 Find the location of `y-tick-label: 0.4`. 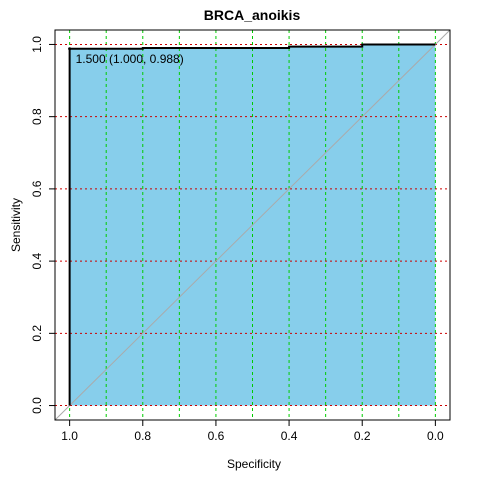

y-tick-label: 0.4 is located at coordinates (37, 260).